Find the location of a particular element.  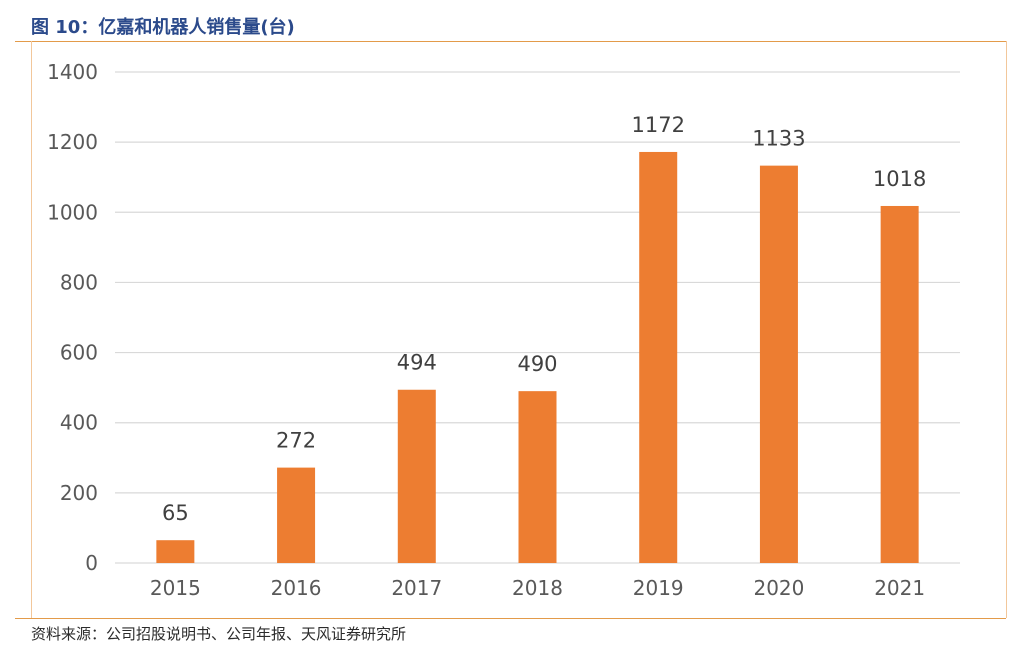

y-tick-label: 1000 is located at coordinates (72, 212).